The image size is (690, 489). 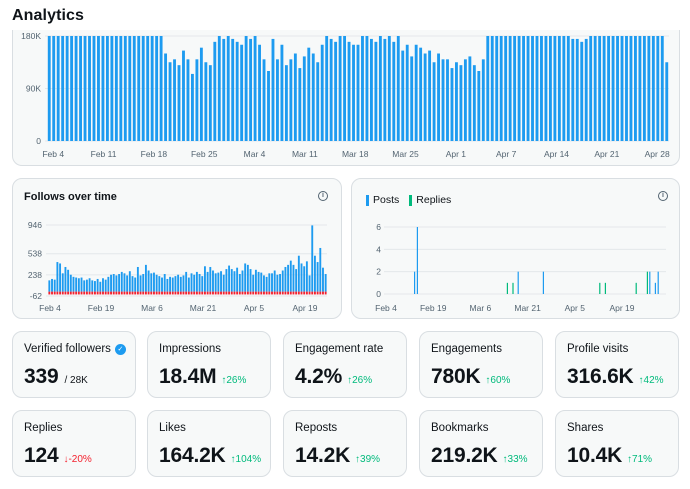 I want to click on impressions-x-tick: Feb 11, so click(x=104, y=154).